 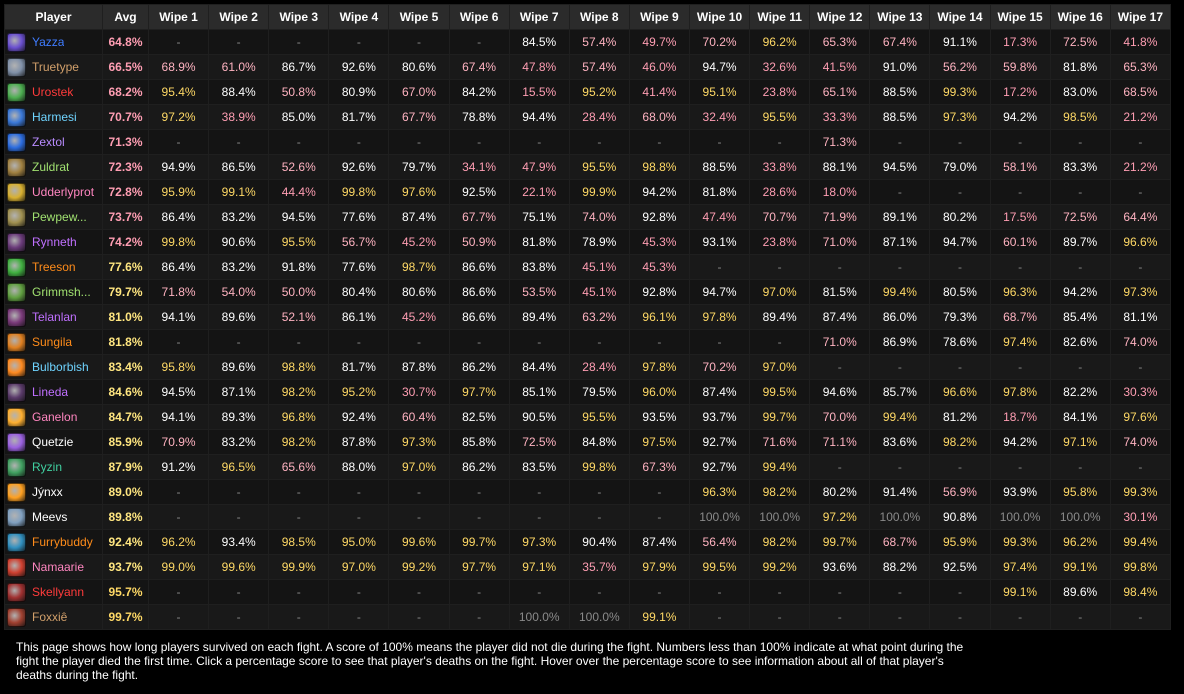 I want to click on wipe-score: 84.1%, so click(x=1080, y=417).